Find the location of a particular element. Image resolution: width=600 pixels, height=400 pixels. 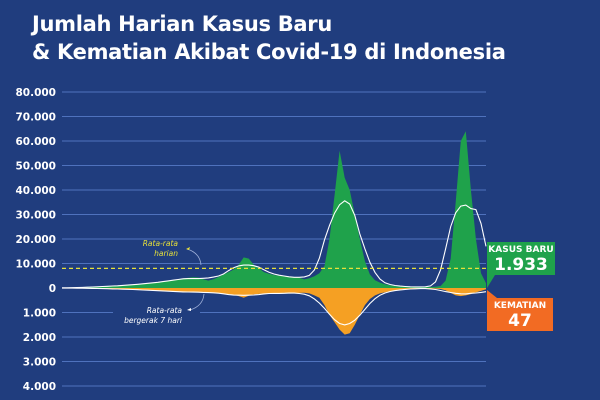

annotation-arrow-daily is located at coordinates (194, 257).